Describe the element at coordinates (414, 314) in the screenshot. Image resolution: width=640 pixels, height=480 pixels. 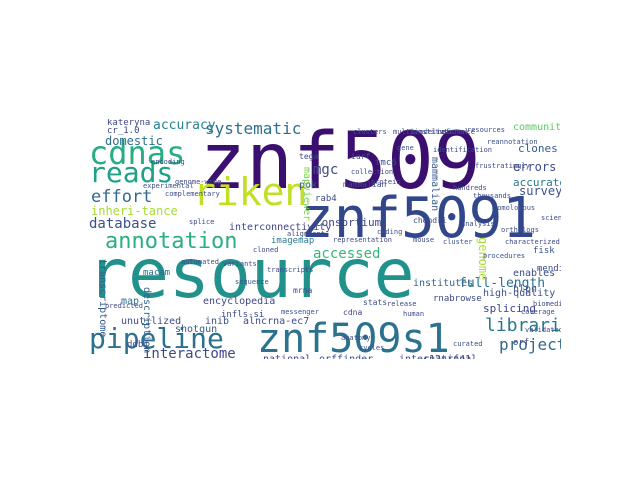
I see `word-human: human` at that location.